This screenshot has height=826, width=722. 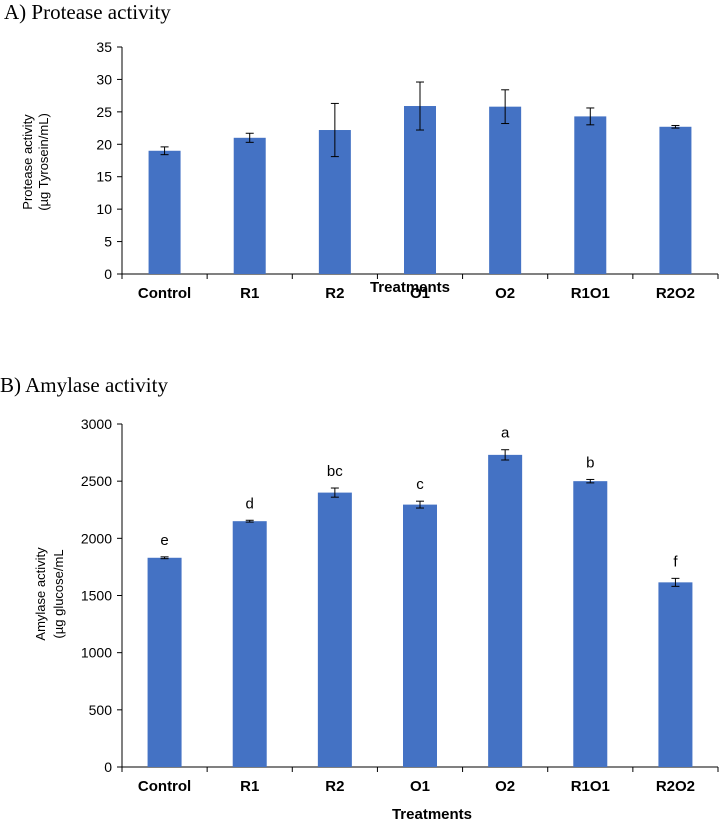 What do you see at coordinates (420, 484) in the screenshot?
I see `amylase-significance-label: c` at bounding box center [420, 484].